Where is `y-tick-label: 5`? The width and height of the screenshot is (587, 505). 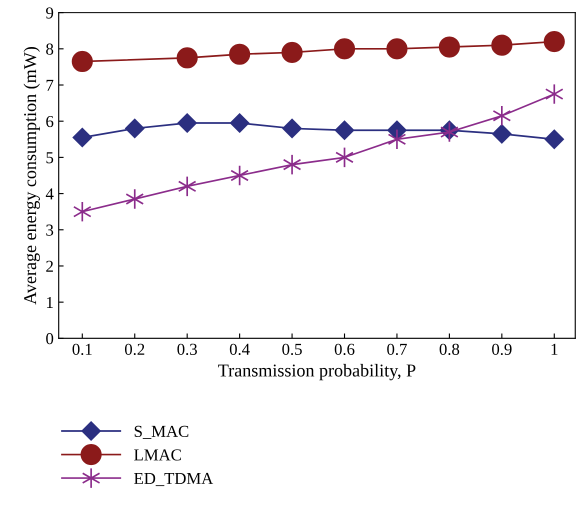
y-tick-label: 5 is located at coordinates (50, 158).